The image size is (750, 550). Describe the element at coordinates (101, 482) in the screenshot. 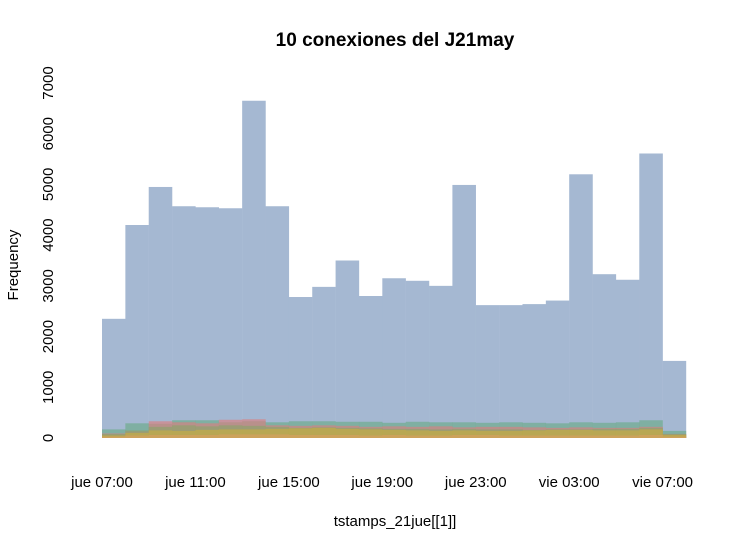

I see `x-tick-label: jue 07:00` at that location.